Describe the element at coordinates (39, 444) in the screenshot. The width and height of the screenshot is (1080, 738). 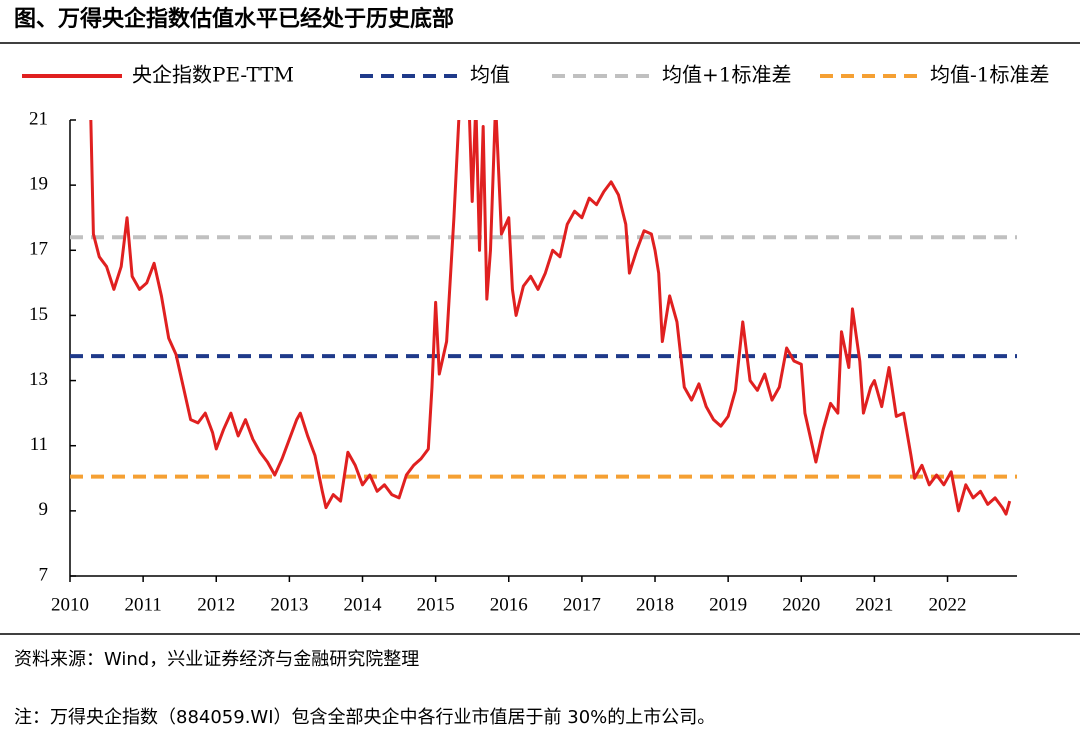
I see `y-tick-label: 11` at that location.